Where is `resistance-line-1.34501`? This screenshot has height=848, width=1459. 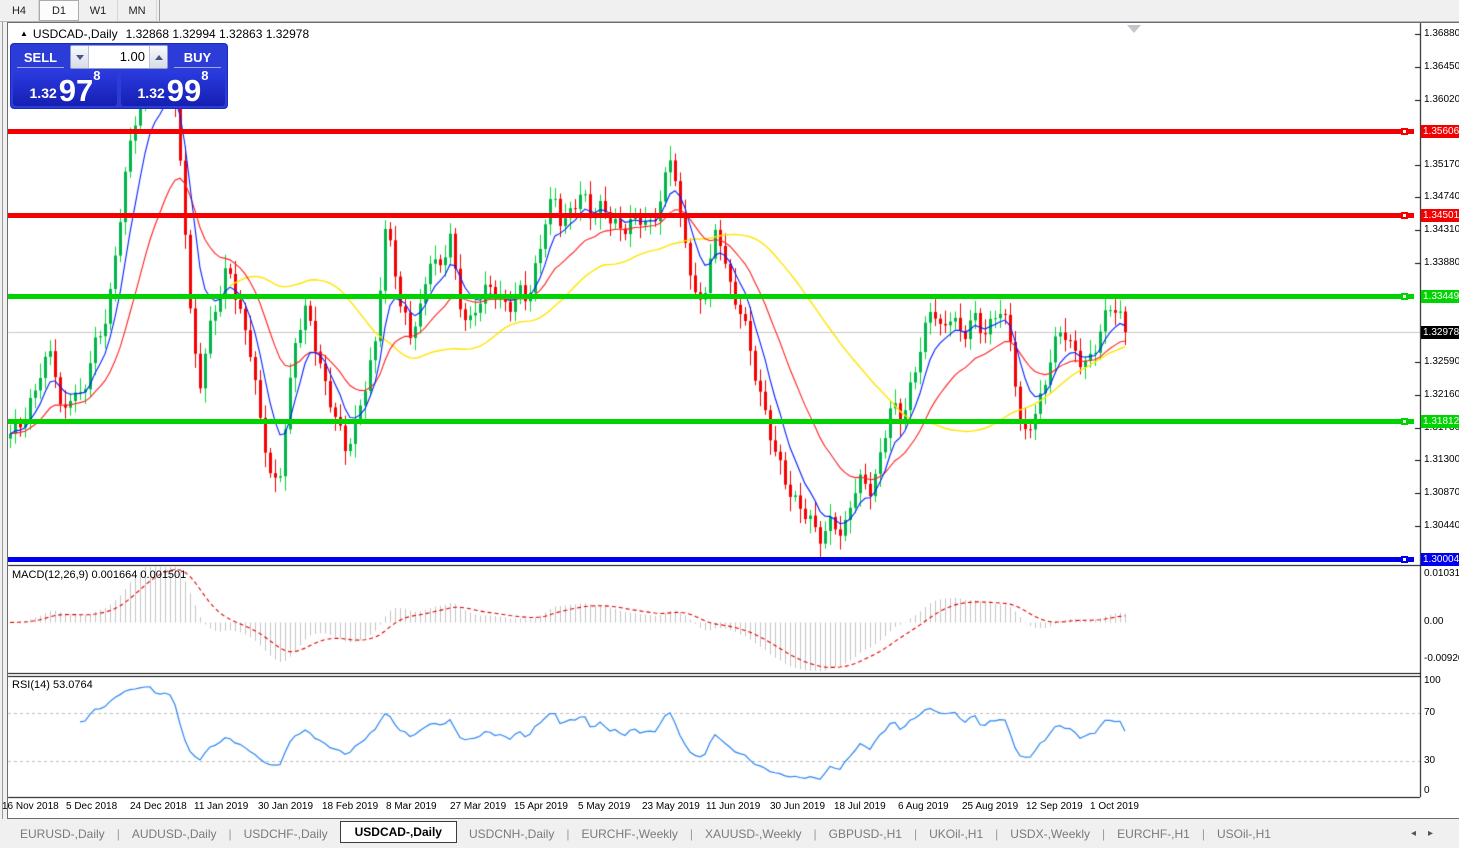 resistance-line-1.34501 is located at coordinates (711, 215).